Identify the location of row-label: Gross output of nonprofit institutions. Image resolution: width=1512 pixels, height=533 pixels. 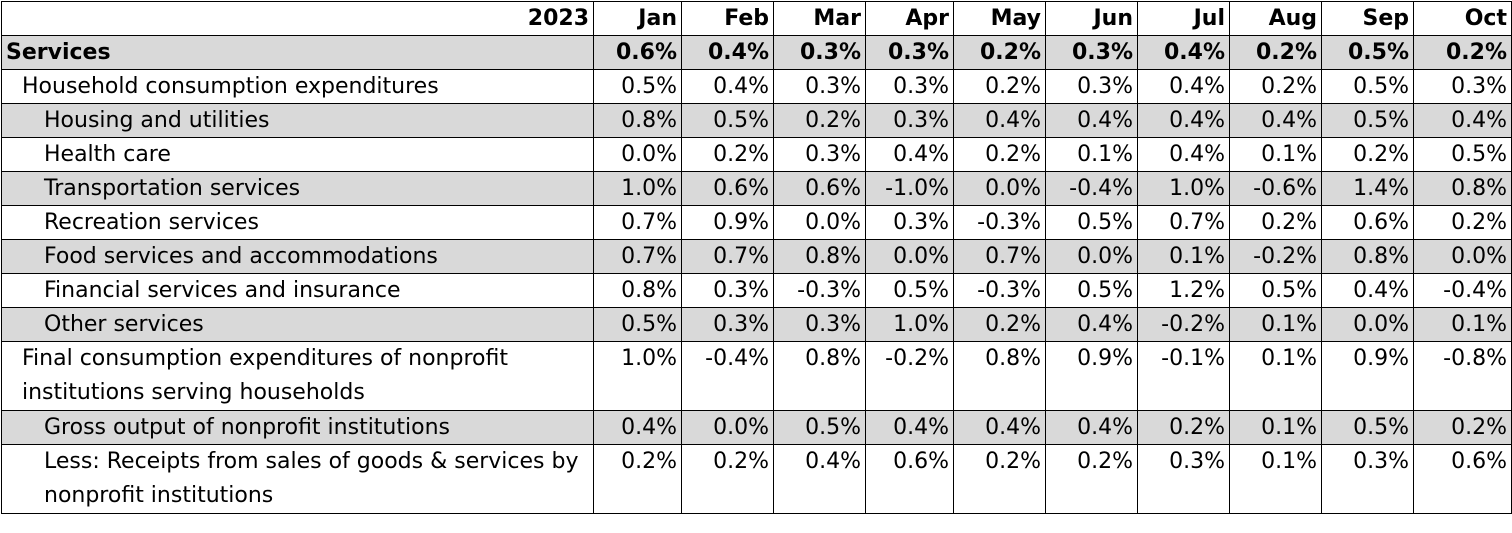
(297, 427).